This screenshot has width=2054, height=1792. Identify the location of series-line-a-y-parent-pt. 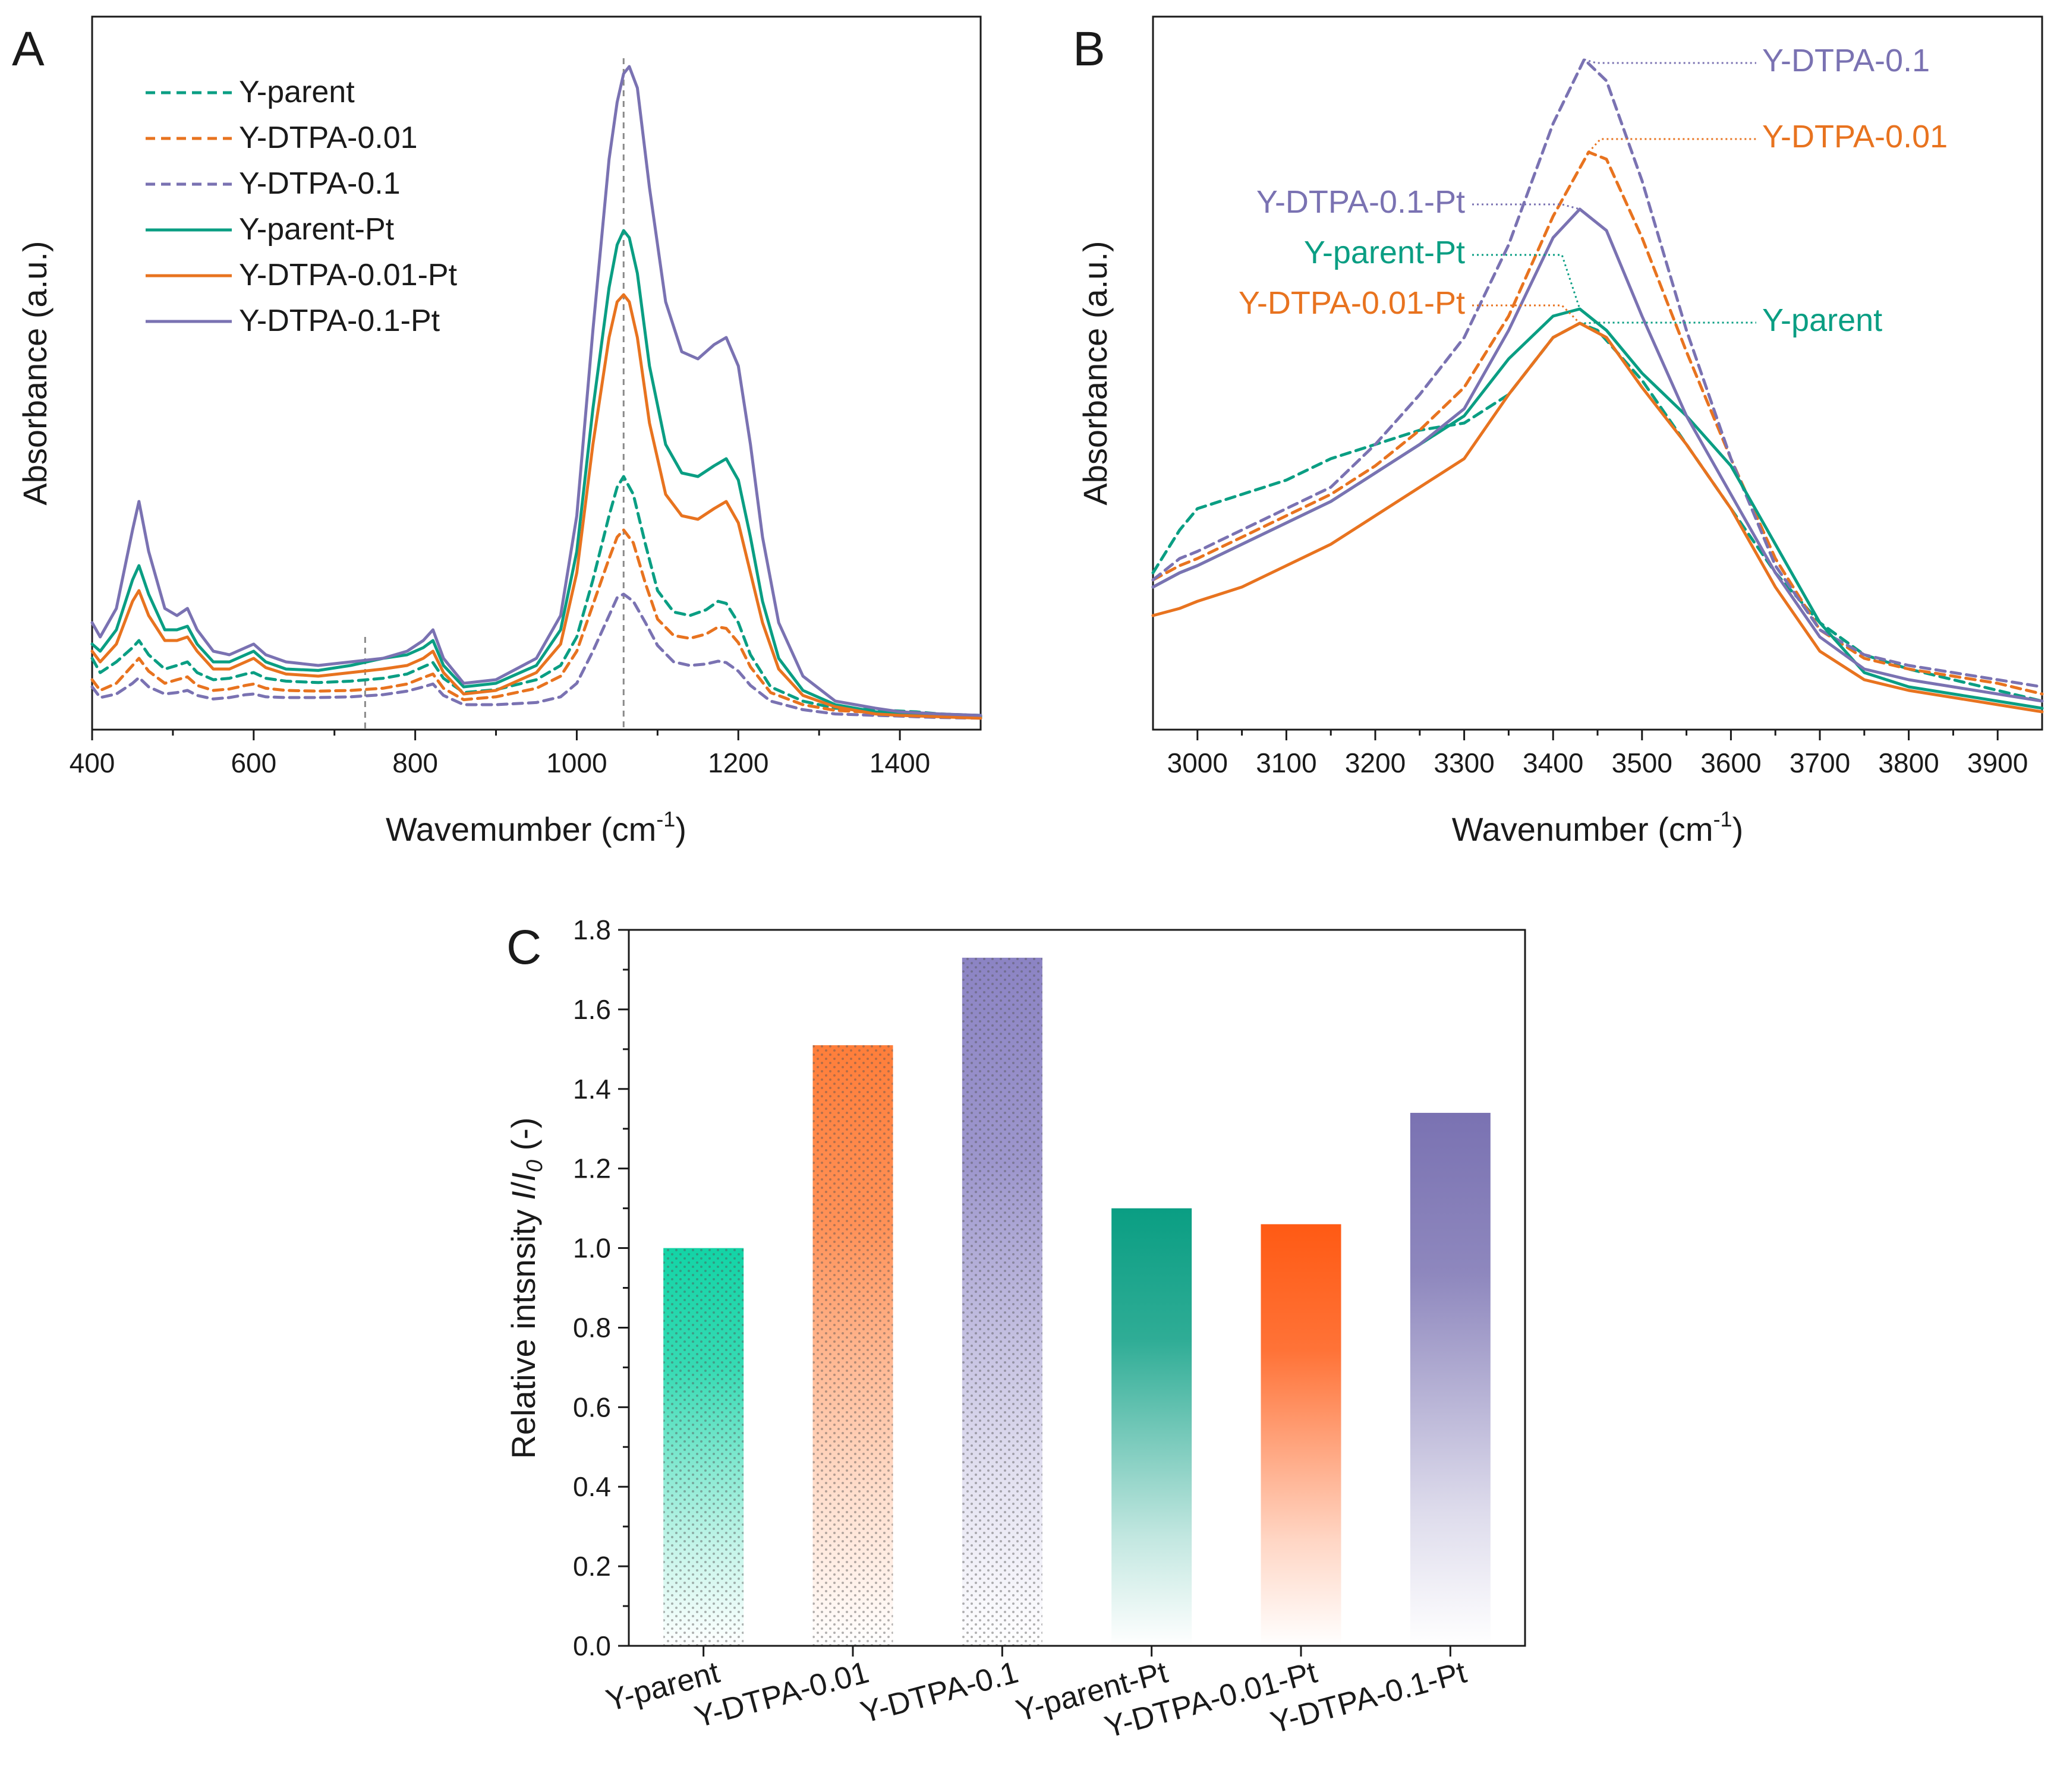
(536, 473).